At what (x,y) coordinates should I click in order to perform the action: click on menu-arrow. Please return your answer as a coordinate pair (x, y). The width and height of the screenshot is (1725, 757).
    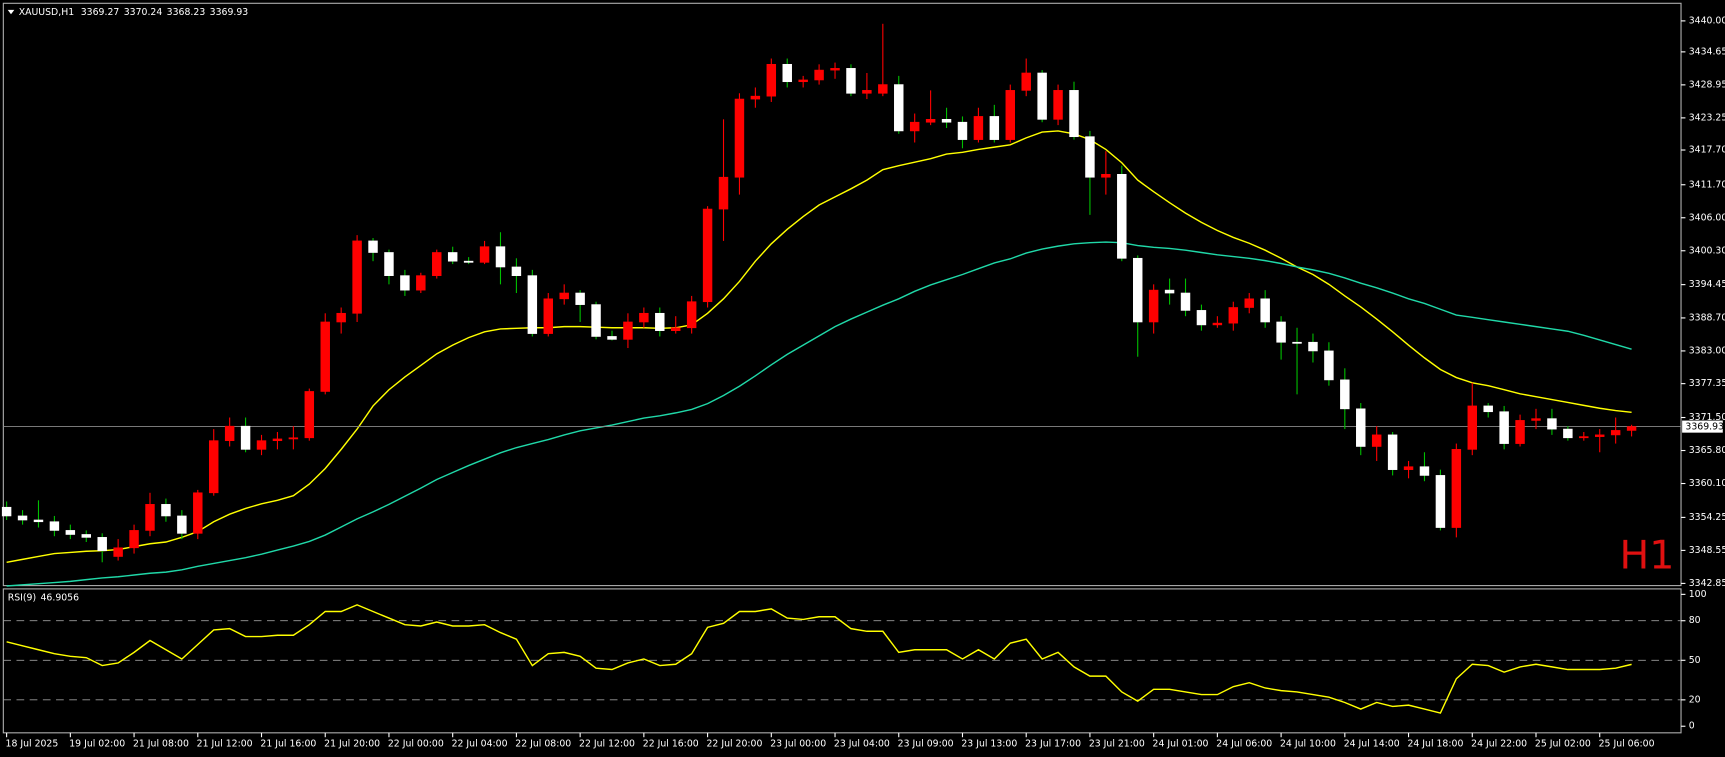
    Looking at the image, I should click on (11, 12).